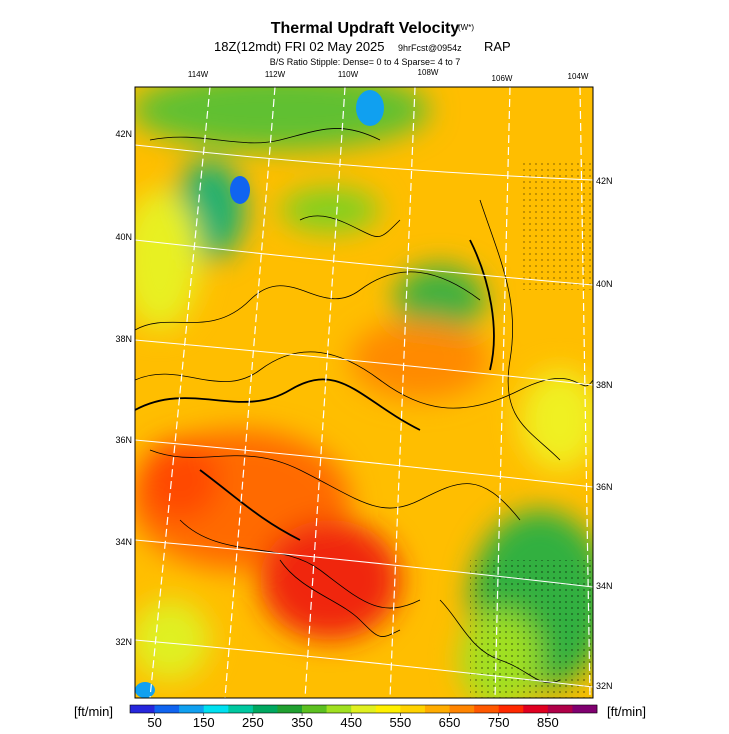  Describe the element at coordinates (275, 74) in the screenshot. I see `longitude-label: 112W` at that location.